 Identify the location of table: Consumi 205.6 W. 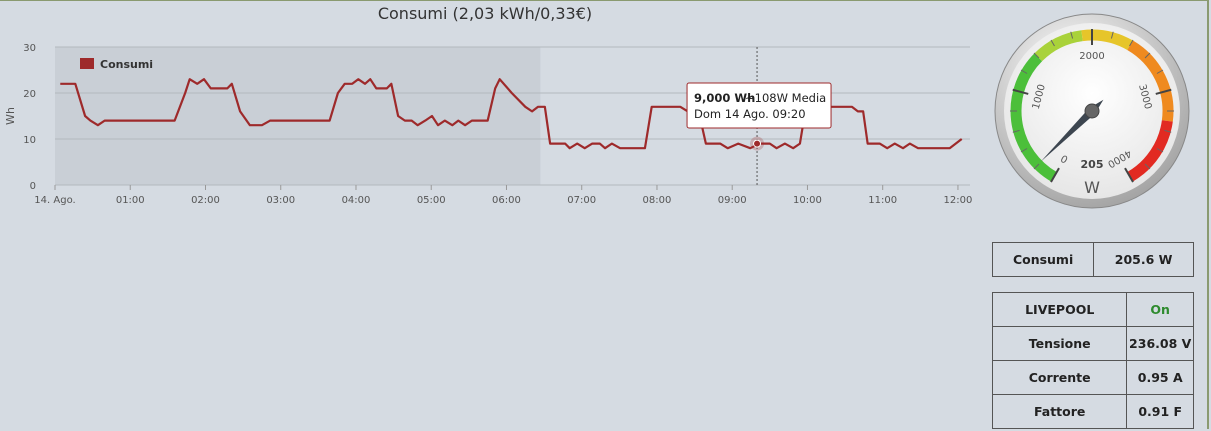
(1092, 259).